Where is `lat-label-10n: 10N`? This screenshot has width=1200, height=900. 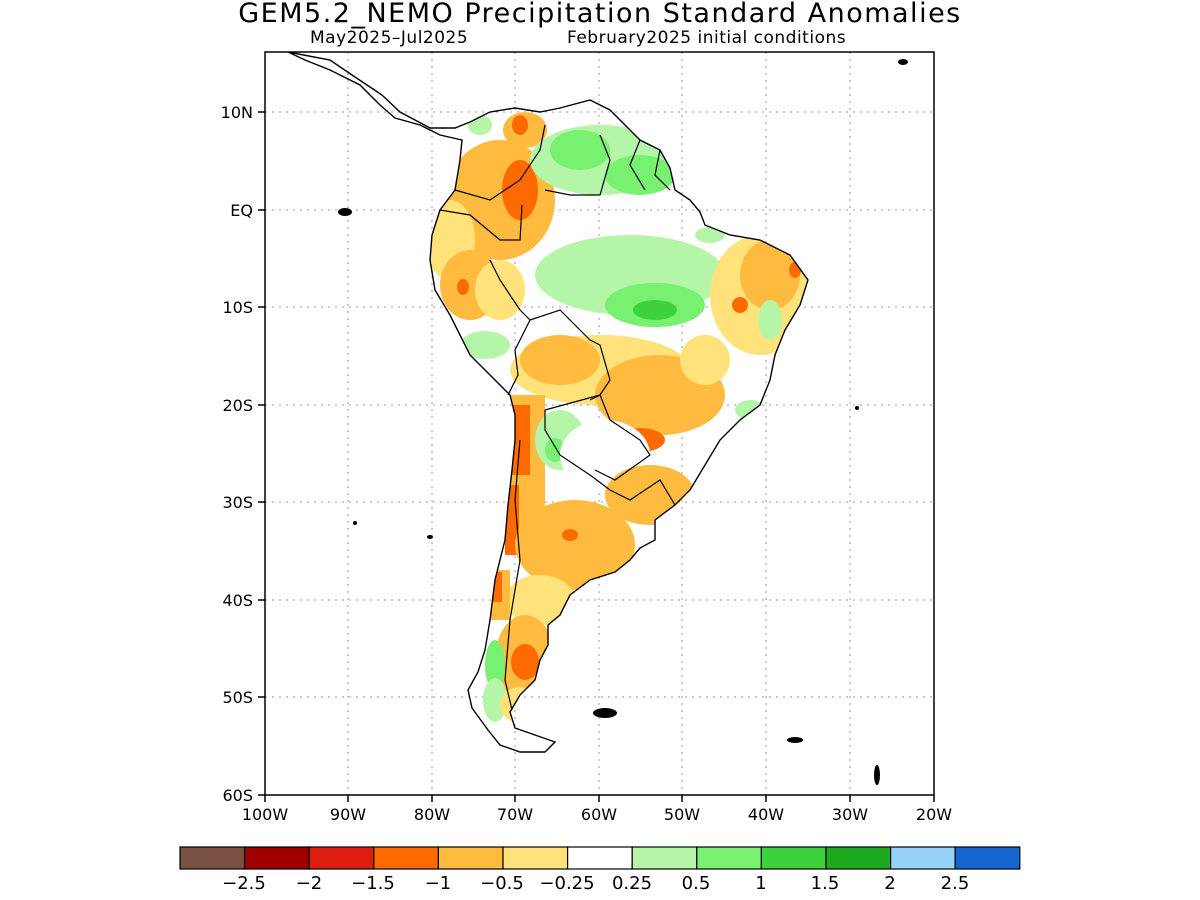
lat-label-10n: 10N is located at coordinates (237, 112).